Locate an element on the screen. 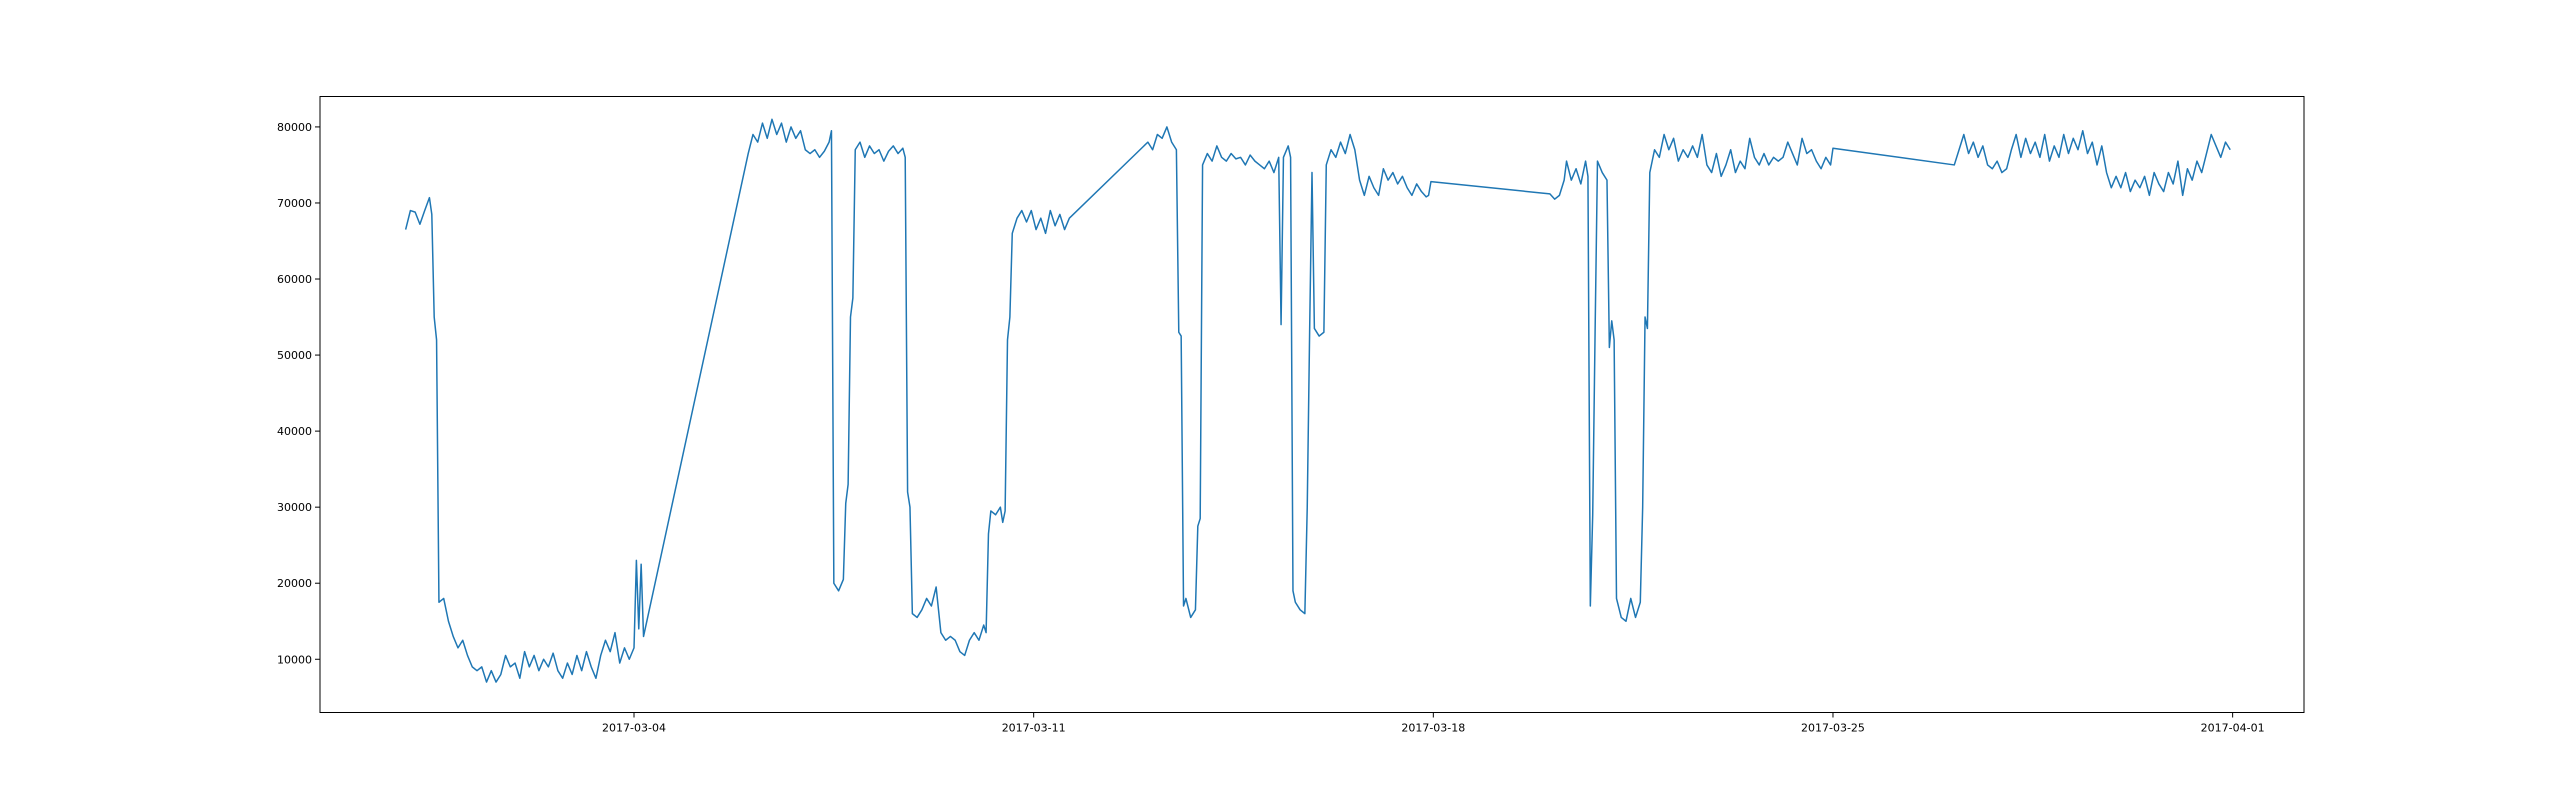  y-axis-ticks: 10000 20000 30000 40000 50000 60000 70000 80000 is located at coordinates (298, 393).